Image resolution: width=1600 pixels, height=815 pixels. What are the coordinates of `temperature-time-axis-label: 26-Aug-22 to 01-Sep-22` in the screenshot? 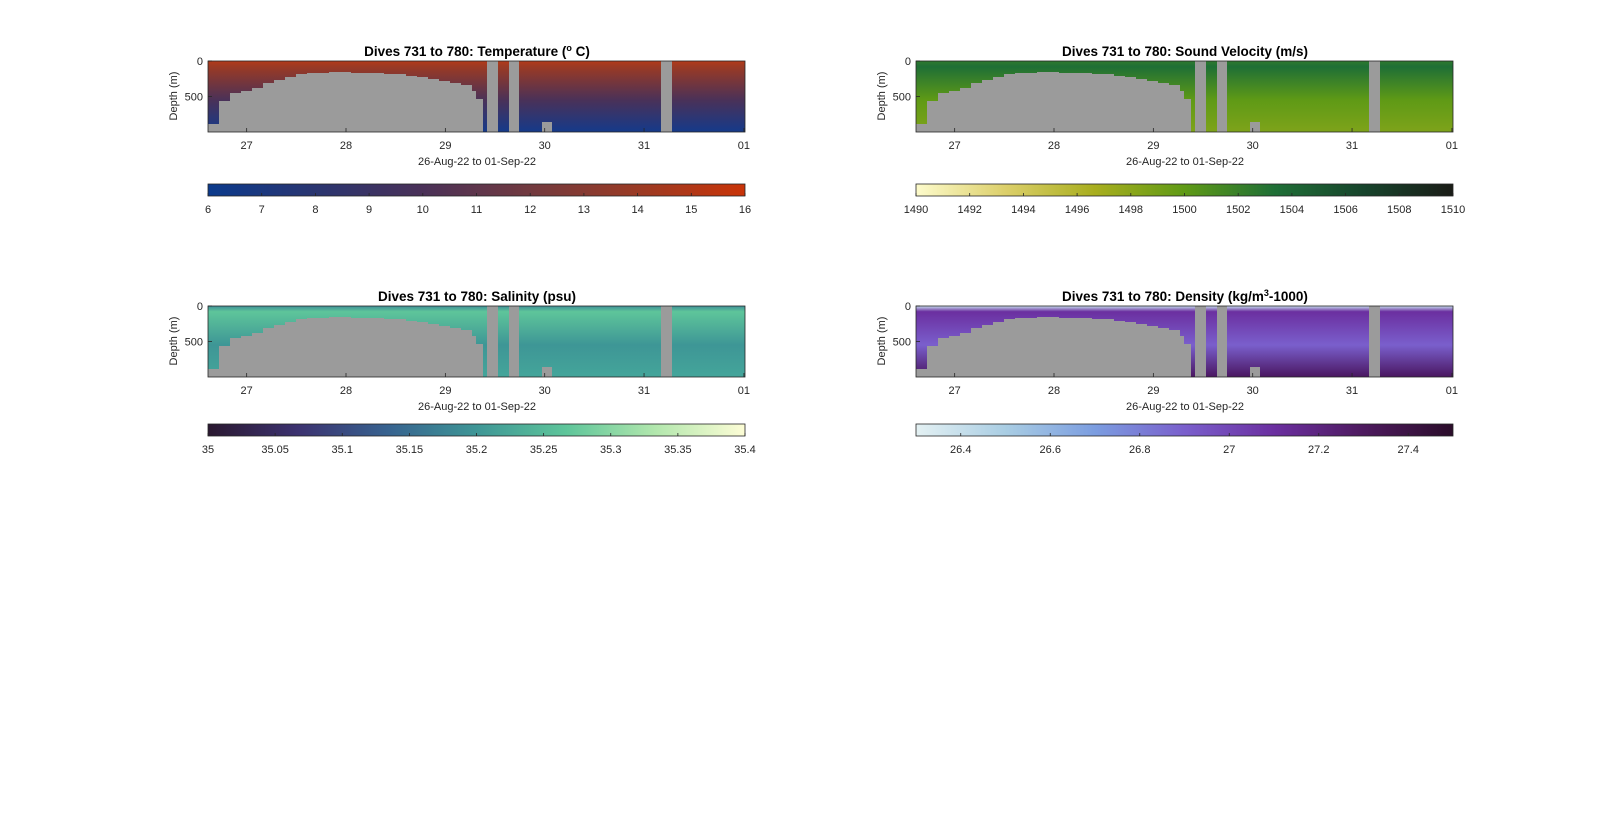 It's located at (477, 162).